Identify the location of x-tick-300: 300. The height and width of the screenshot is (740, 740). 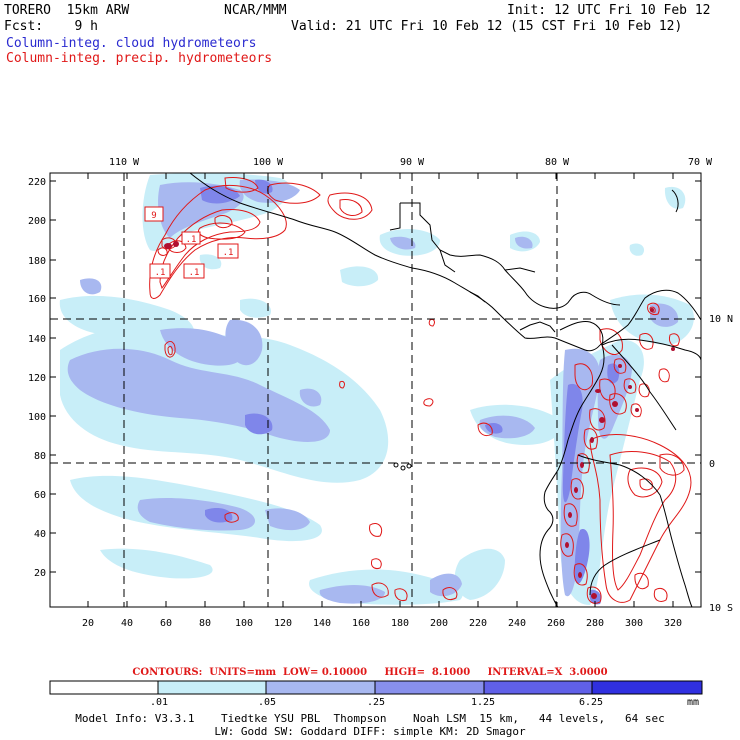
(634, 623).